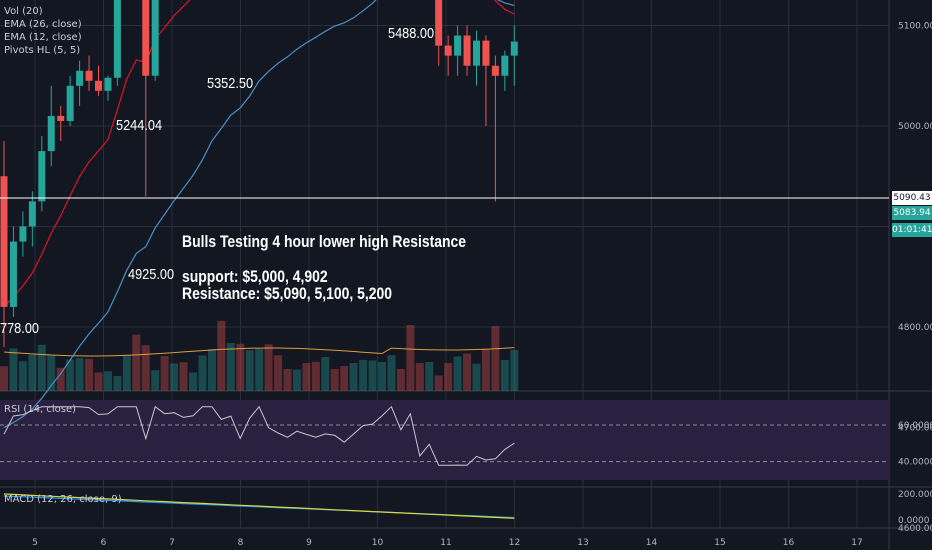 This screenshot has height=550, width=932. I want to click on x-tick: 10, so click(378, 543).